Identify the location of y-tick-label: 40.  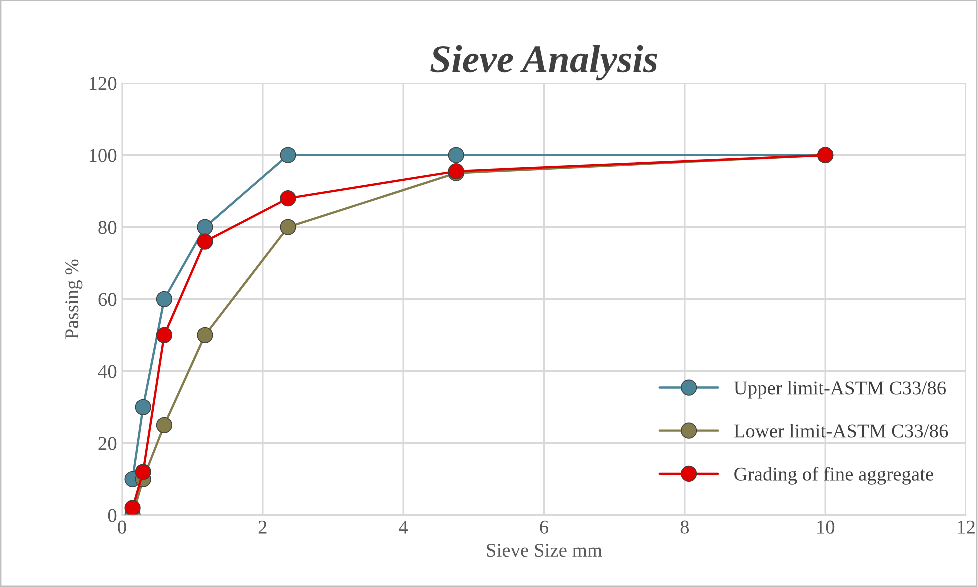
(107, 371).